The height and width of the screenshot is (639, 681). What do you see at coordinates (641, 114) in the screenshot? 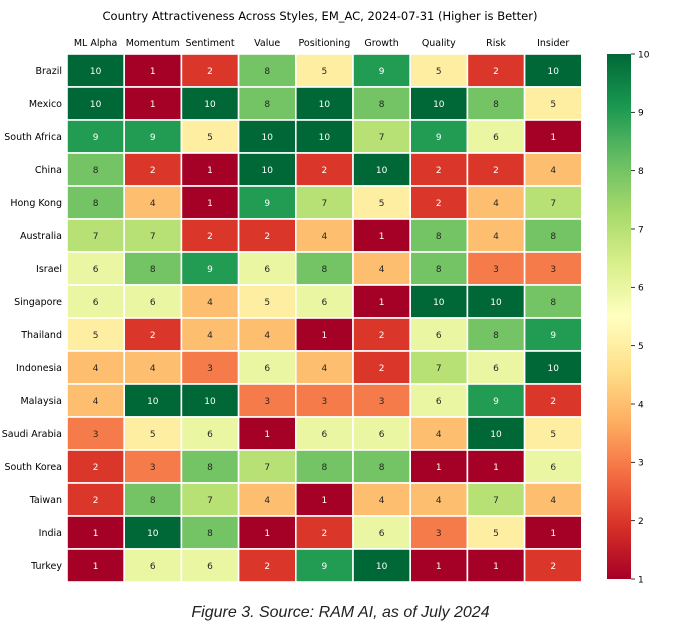
I see `colorbar-tick-label: 9` at bounding box center [641, 114].